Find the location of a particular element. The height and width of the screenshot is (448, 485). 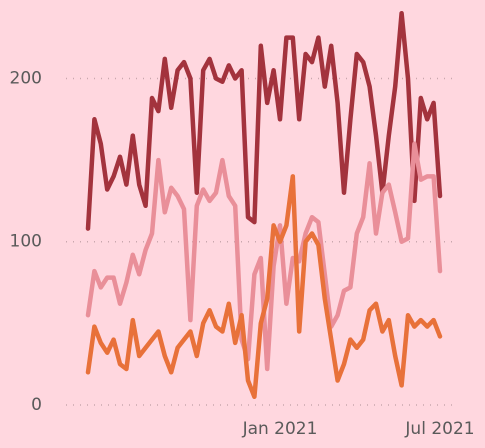

y-tick-label: 200 is located at coordinates (26, 78).